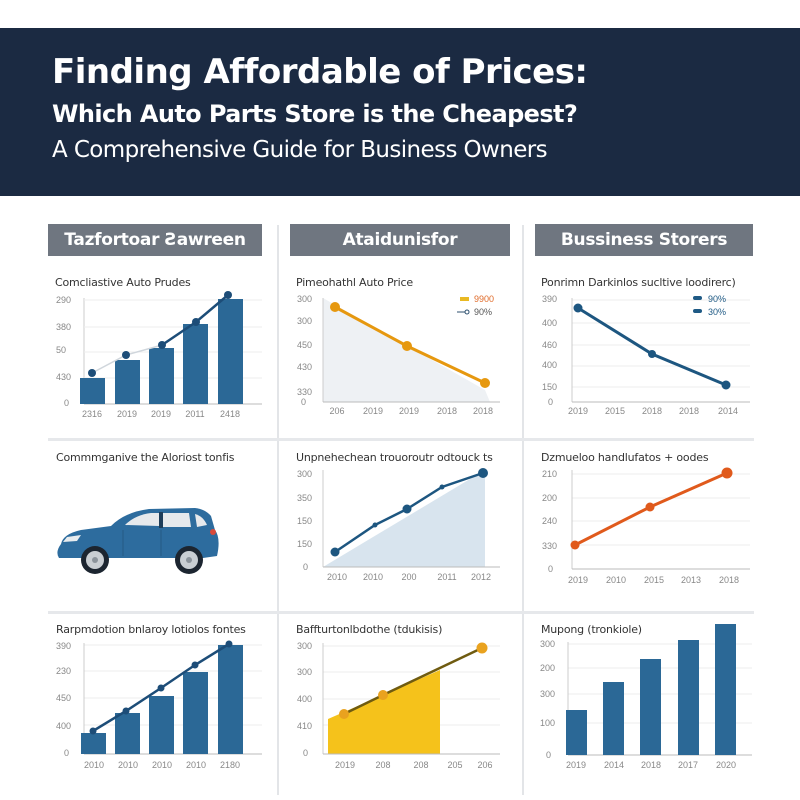  What do you see at coordinates (688, 765) in the screenshot?
I see `svg-text: 2017` at bounding box center [688, 765].